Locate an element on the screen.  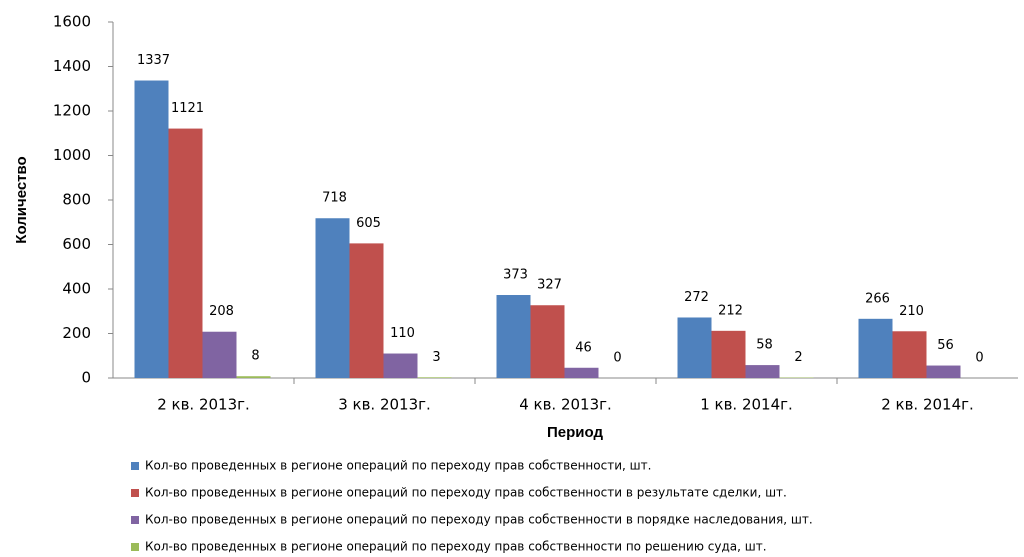
value-label: 56 is located at coordinates (945, 345).